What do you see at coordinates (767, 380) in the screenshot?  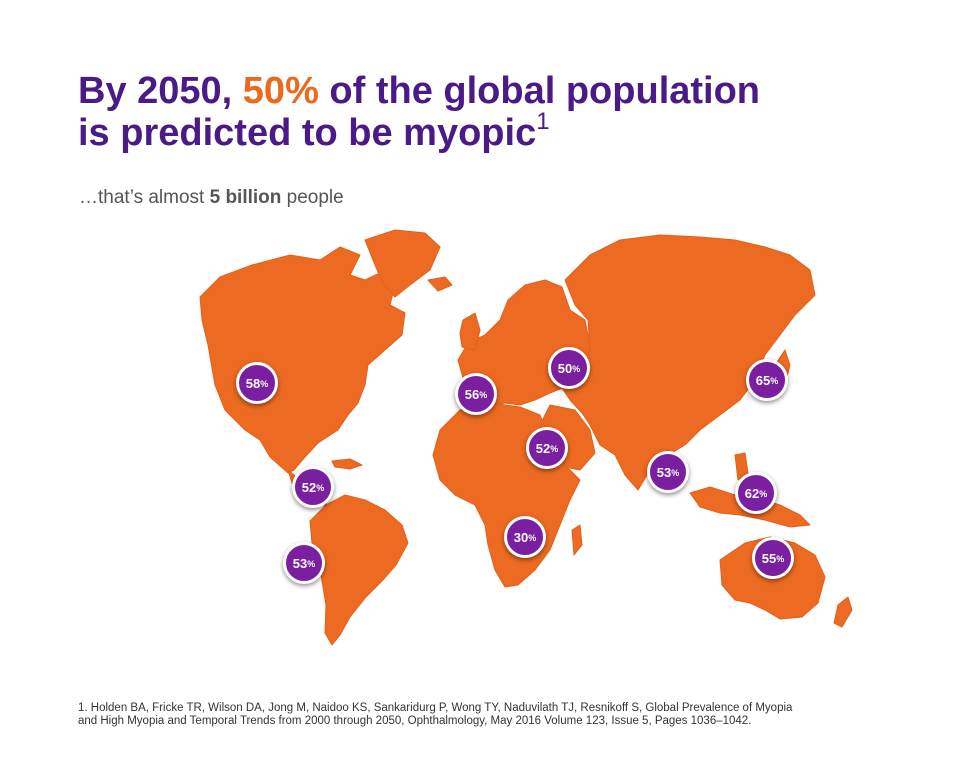 I see `marker-east-asia: 65%` at bounding box center [767, 380].